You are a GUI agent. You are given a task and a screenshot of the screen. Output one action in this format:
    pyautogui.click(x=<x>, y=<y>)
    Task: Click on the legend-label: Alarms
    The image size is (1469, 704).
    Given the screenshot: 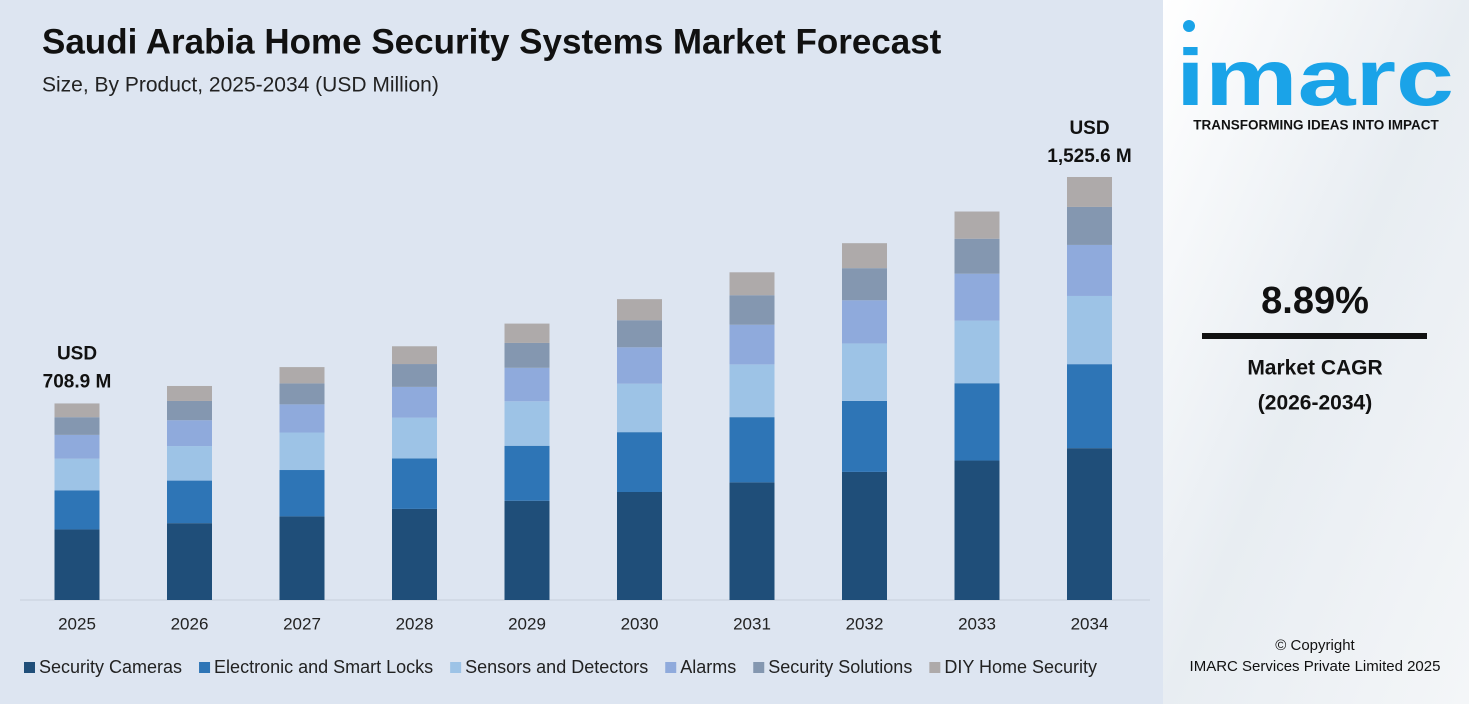 What is the action you would take?
    pyautogui.click(x=708, y=667)
    